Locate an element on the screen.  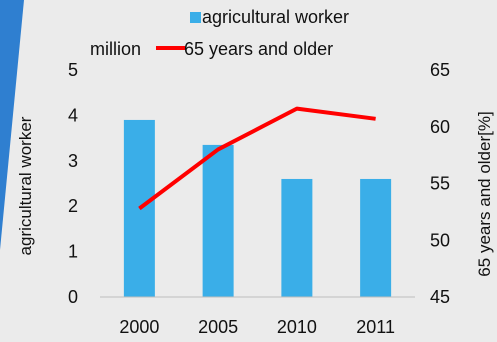
x-tick-label: 2011 is located at coordinates (375, 327).